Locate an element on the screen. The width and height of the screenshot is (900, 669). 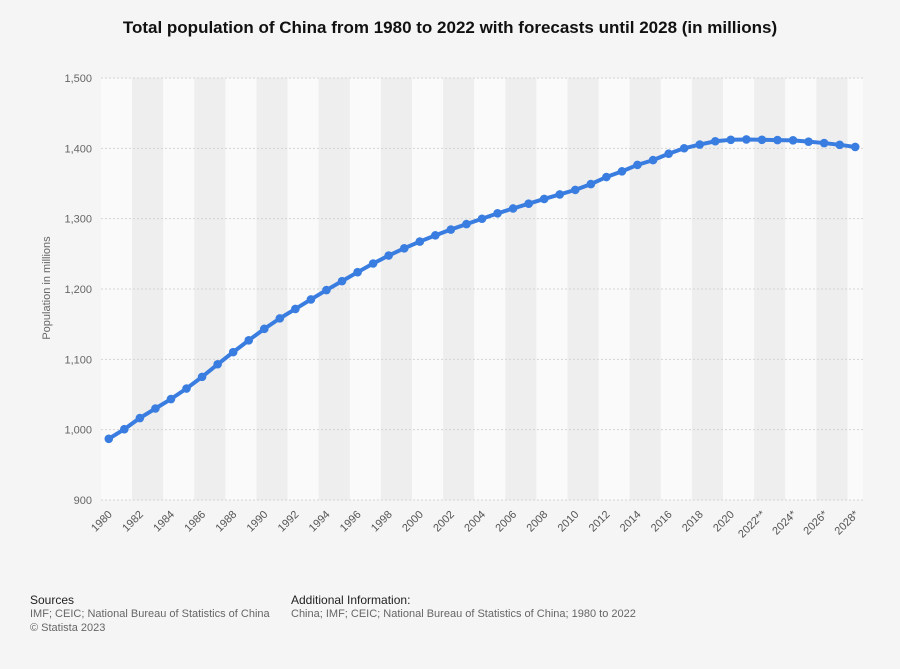
x-tick-label: 1990 is located at coordinates (258, 522).